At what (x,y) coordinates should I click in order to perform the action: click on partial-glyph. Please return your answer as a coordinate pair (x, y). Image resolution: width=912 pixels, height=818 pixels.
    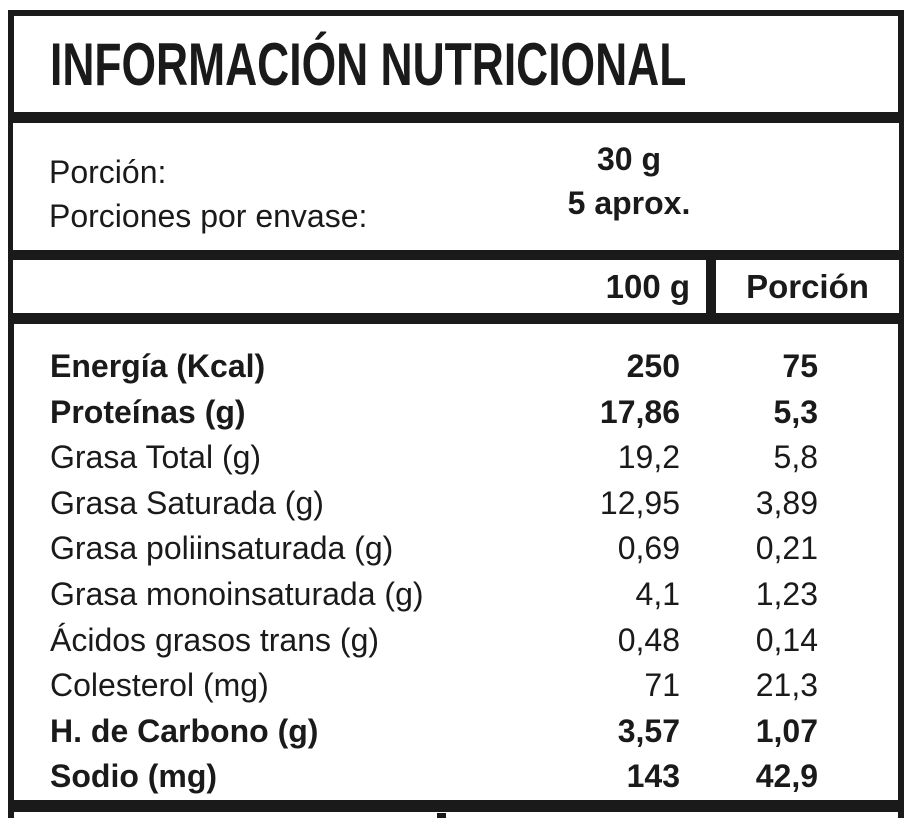
    Looking at the image, I should click on (441, 815).